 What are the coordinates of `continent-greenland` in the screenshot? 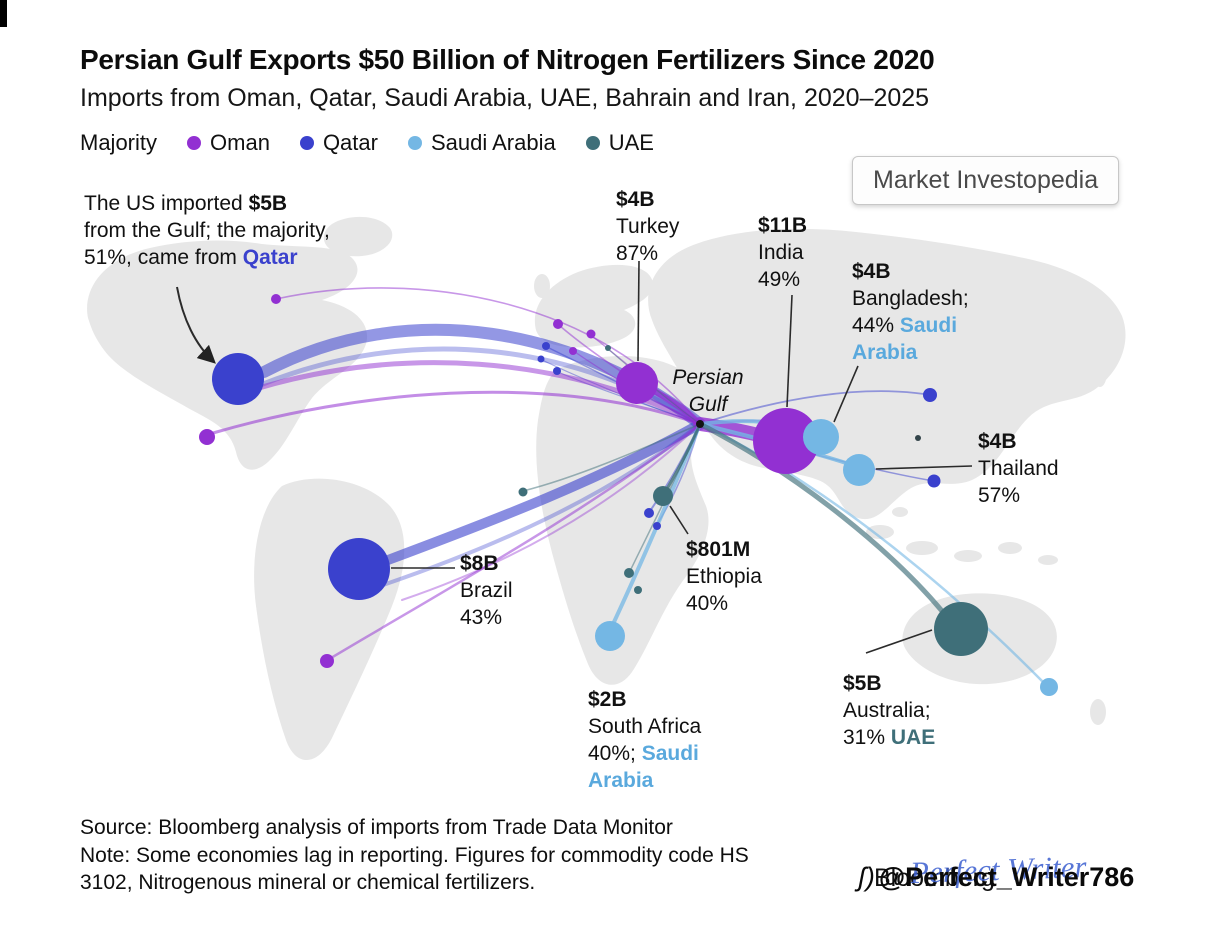 It's located at (358, 236).